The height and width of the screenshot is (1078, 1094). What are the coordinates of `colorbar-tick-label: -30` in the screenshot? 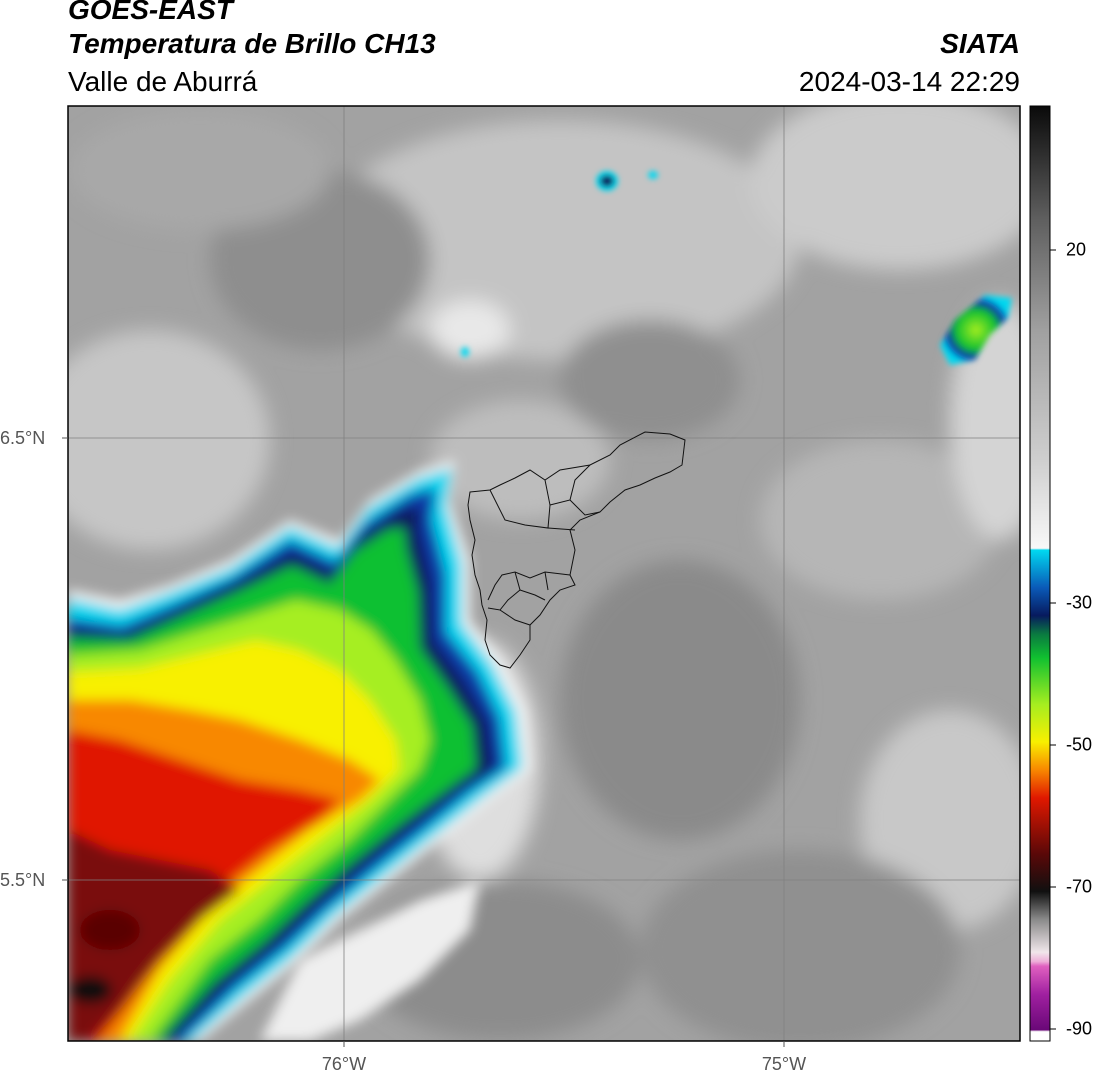 It's located at (1079, 602).